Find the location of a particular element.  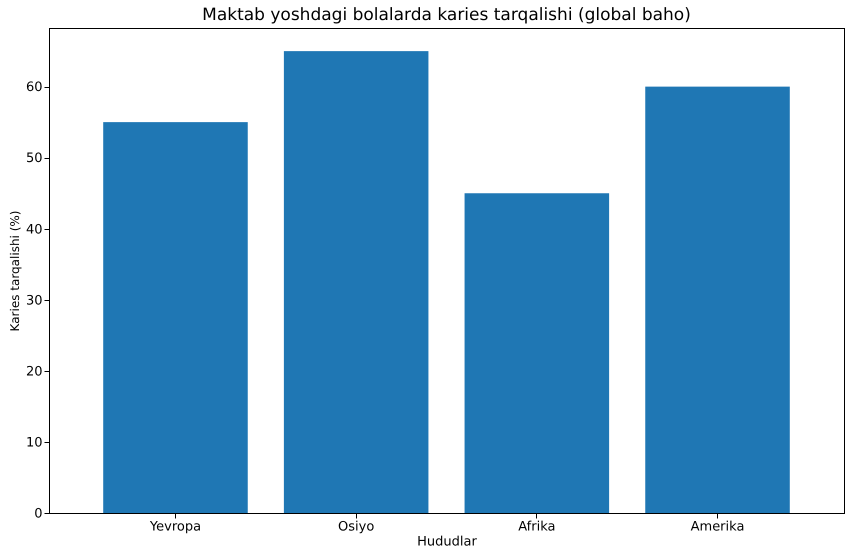

x-tick-label: Amerika is located at coordinates (717, 527).